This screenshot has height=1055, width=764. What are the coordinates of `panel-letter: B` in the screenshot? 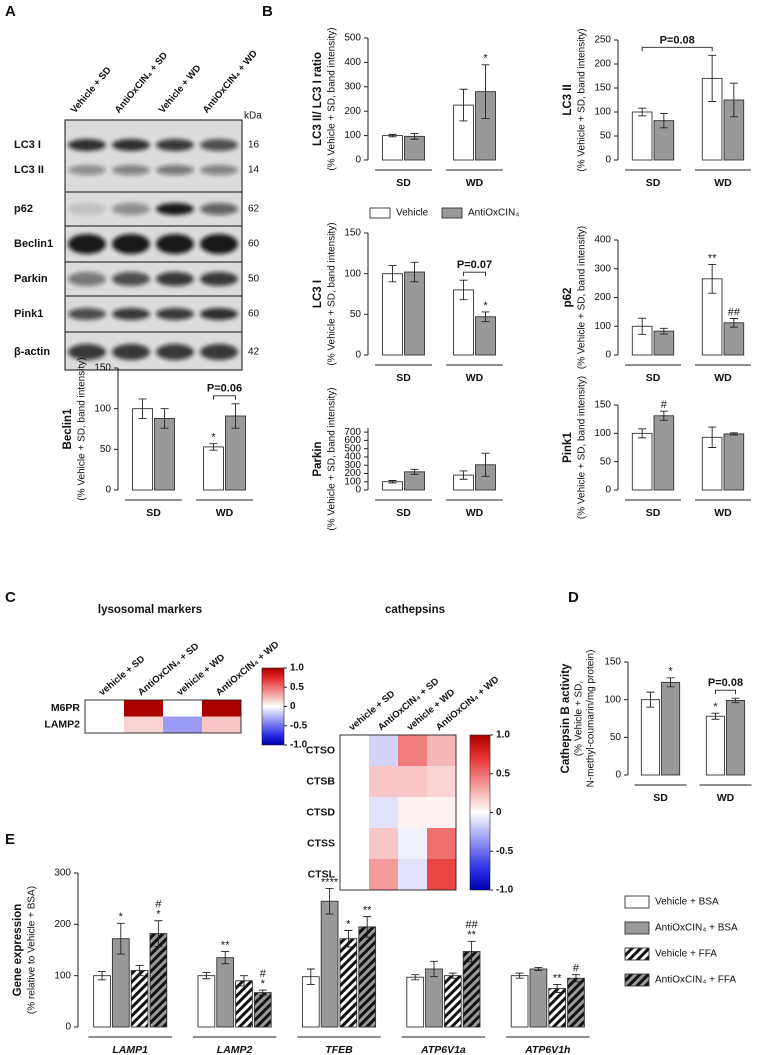 It's located at (267, 11).